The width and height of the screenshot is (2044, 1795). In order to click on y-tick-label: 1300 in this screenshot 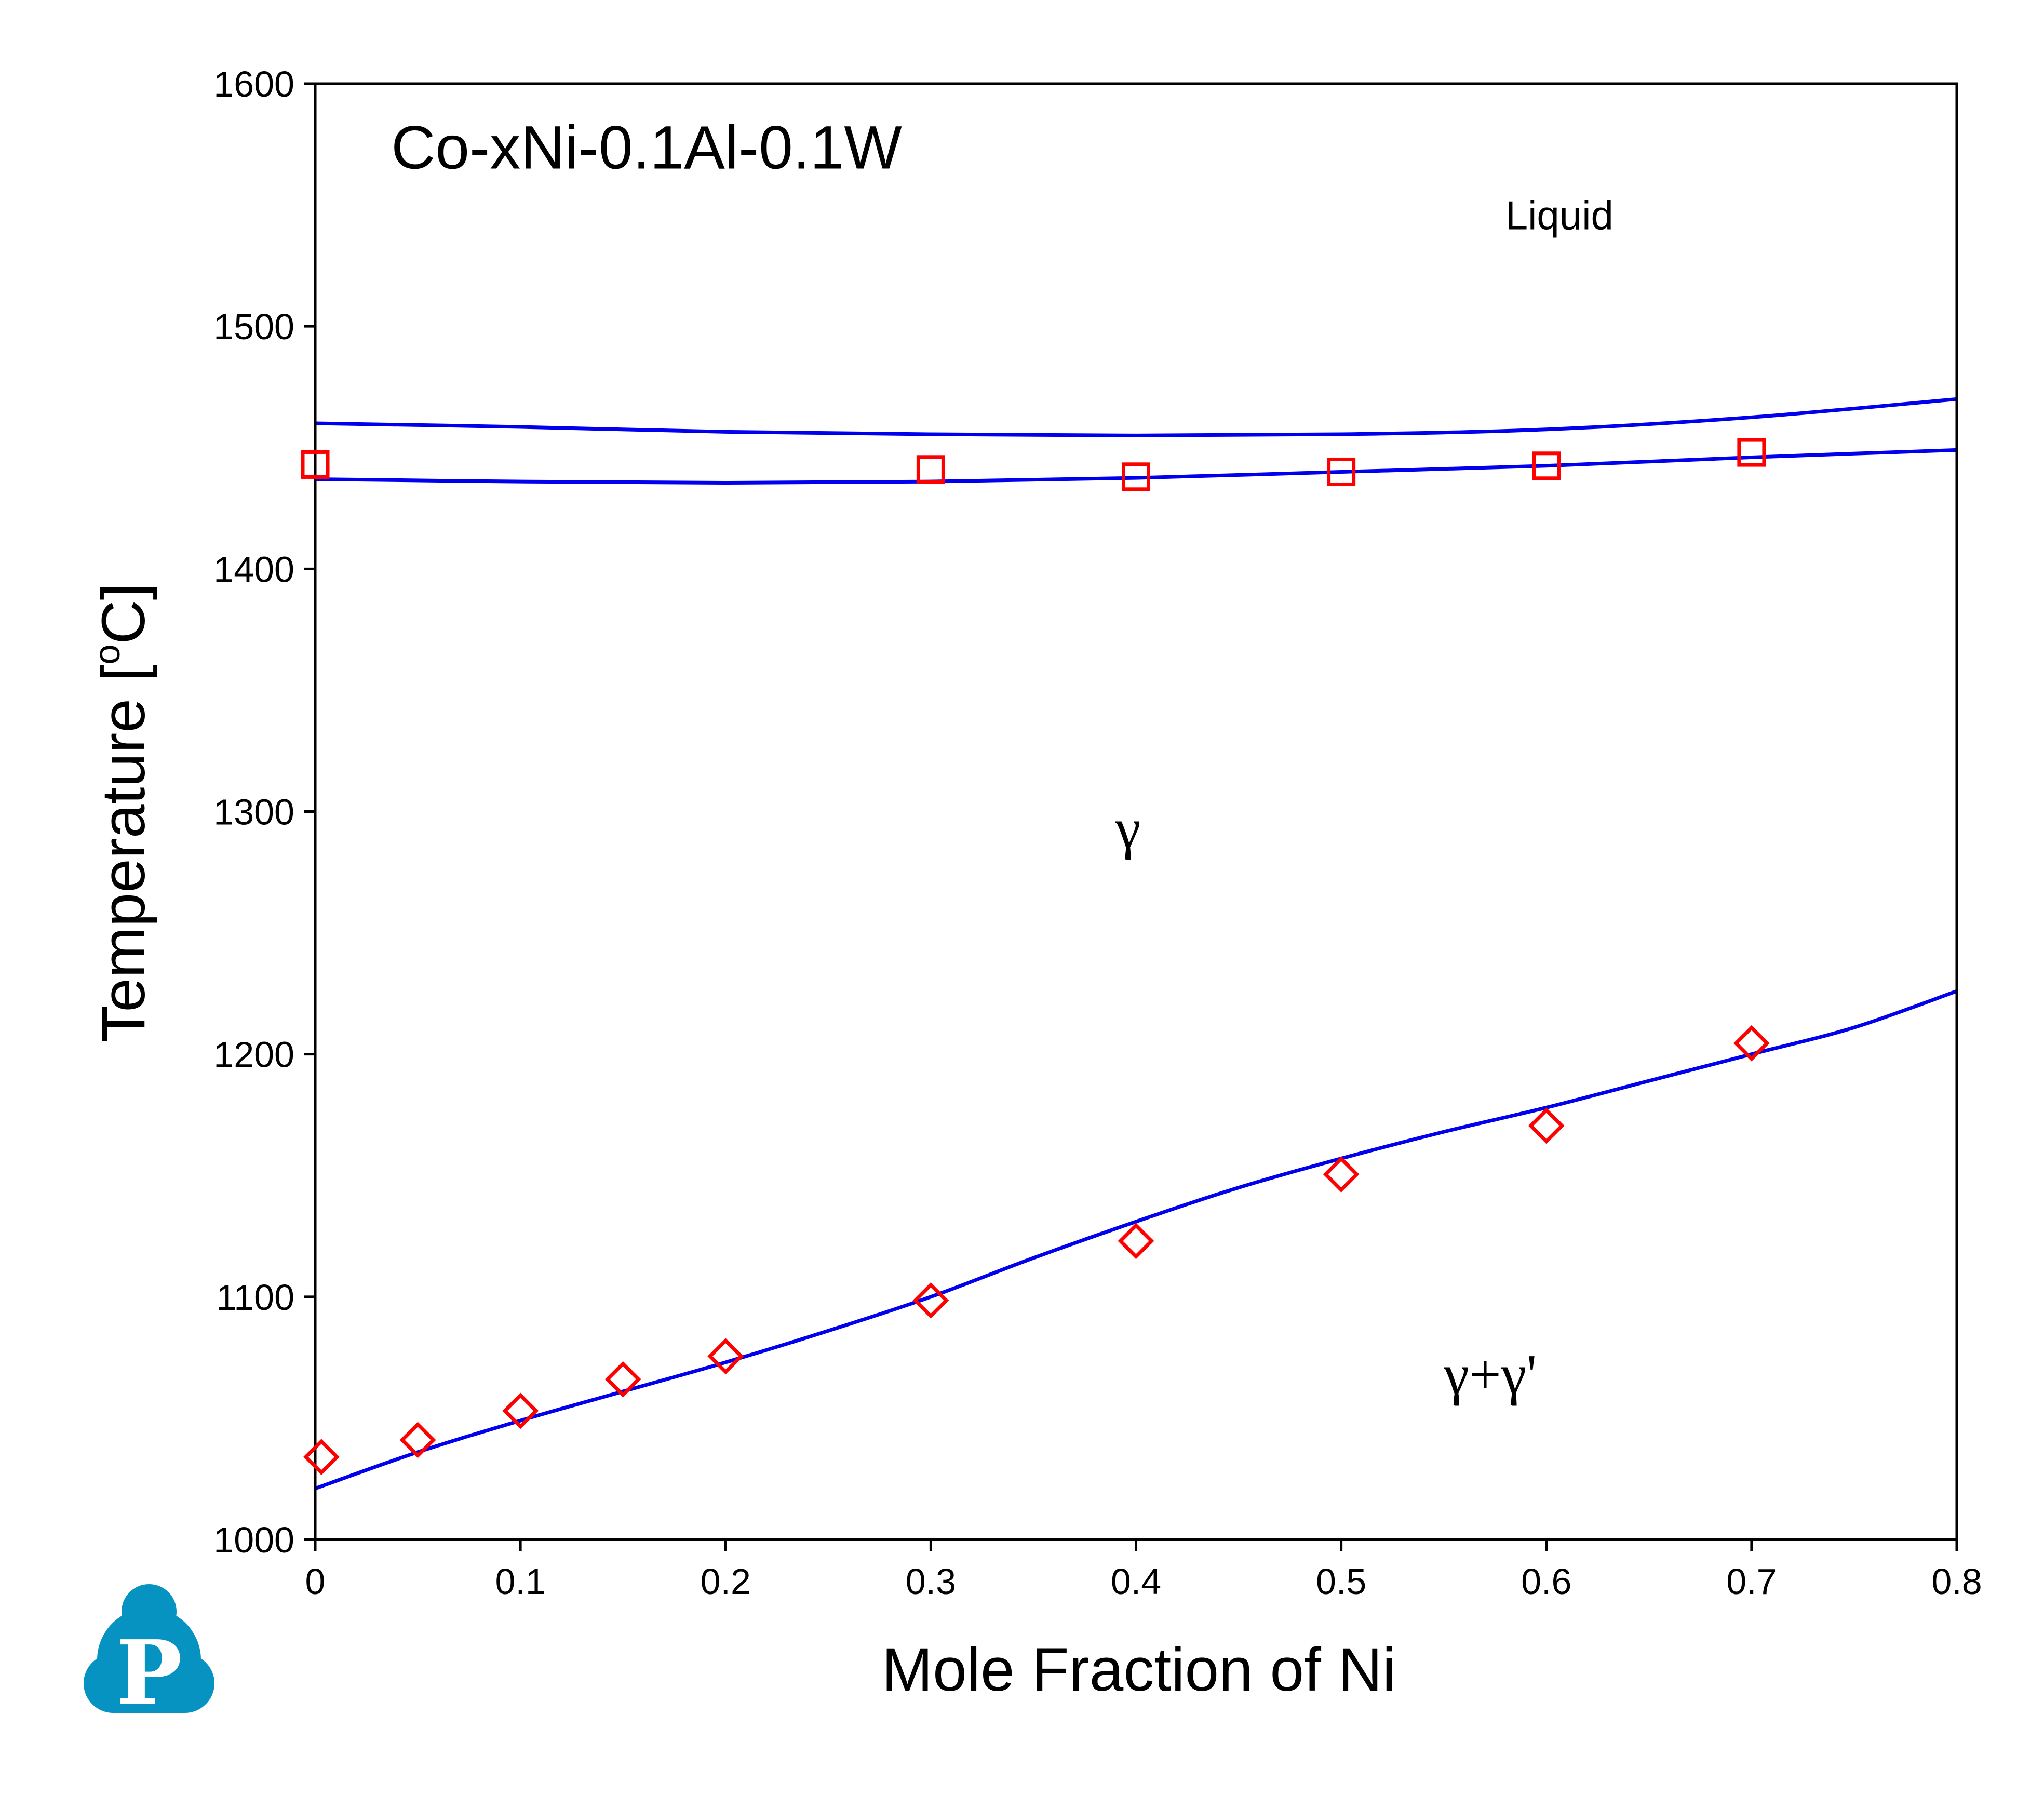, I will do `click(253, 812)`.